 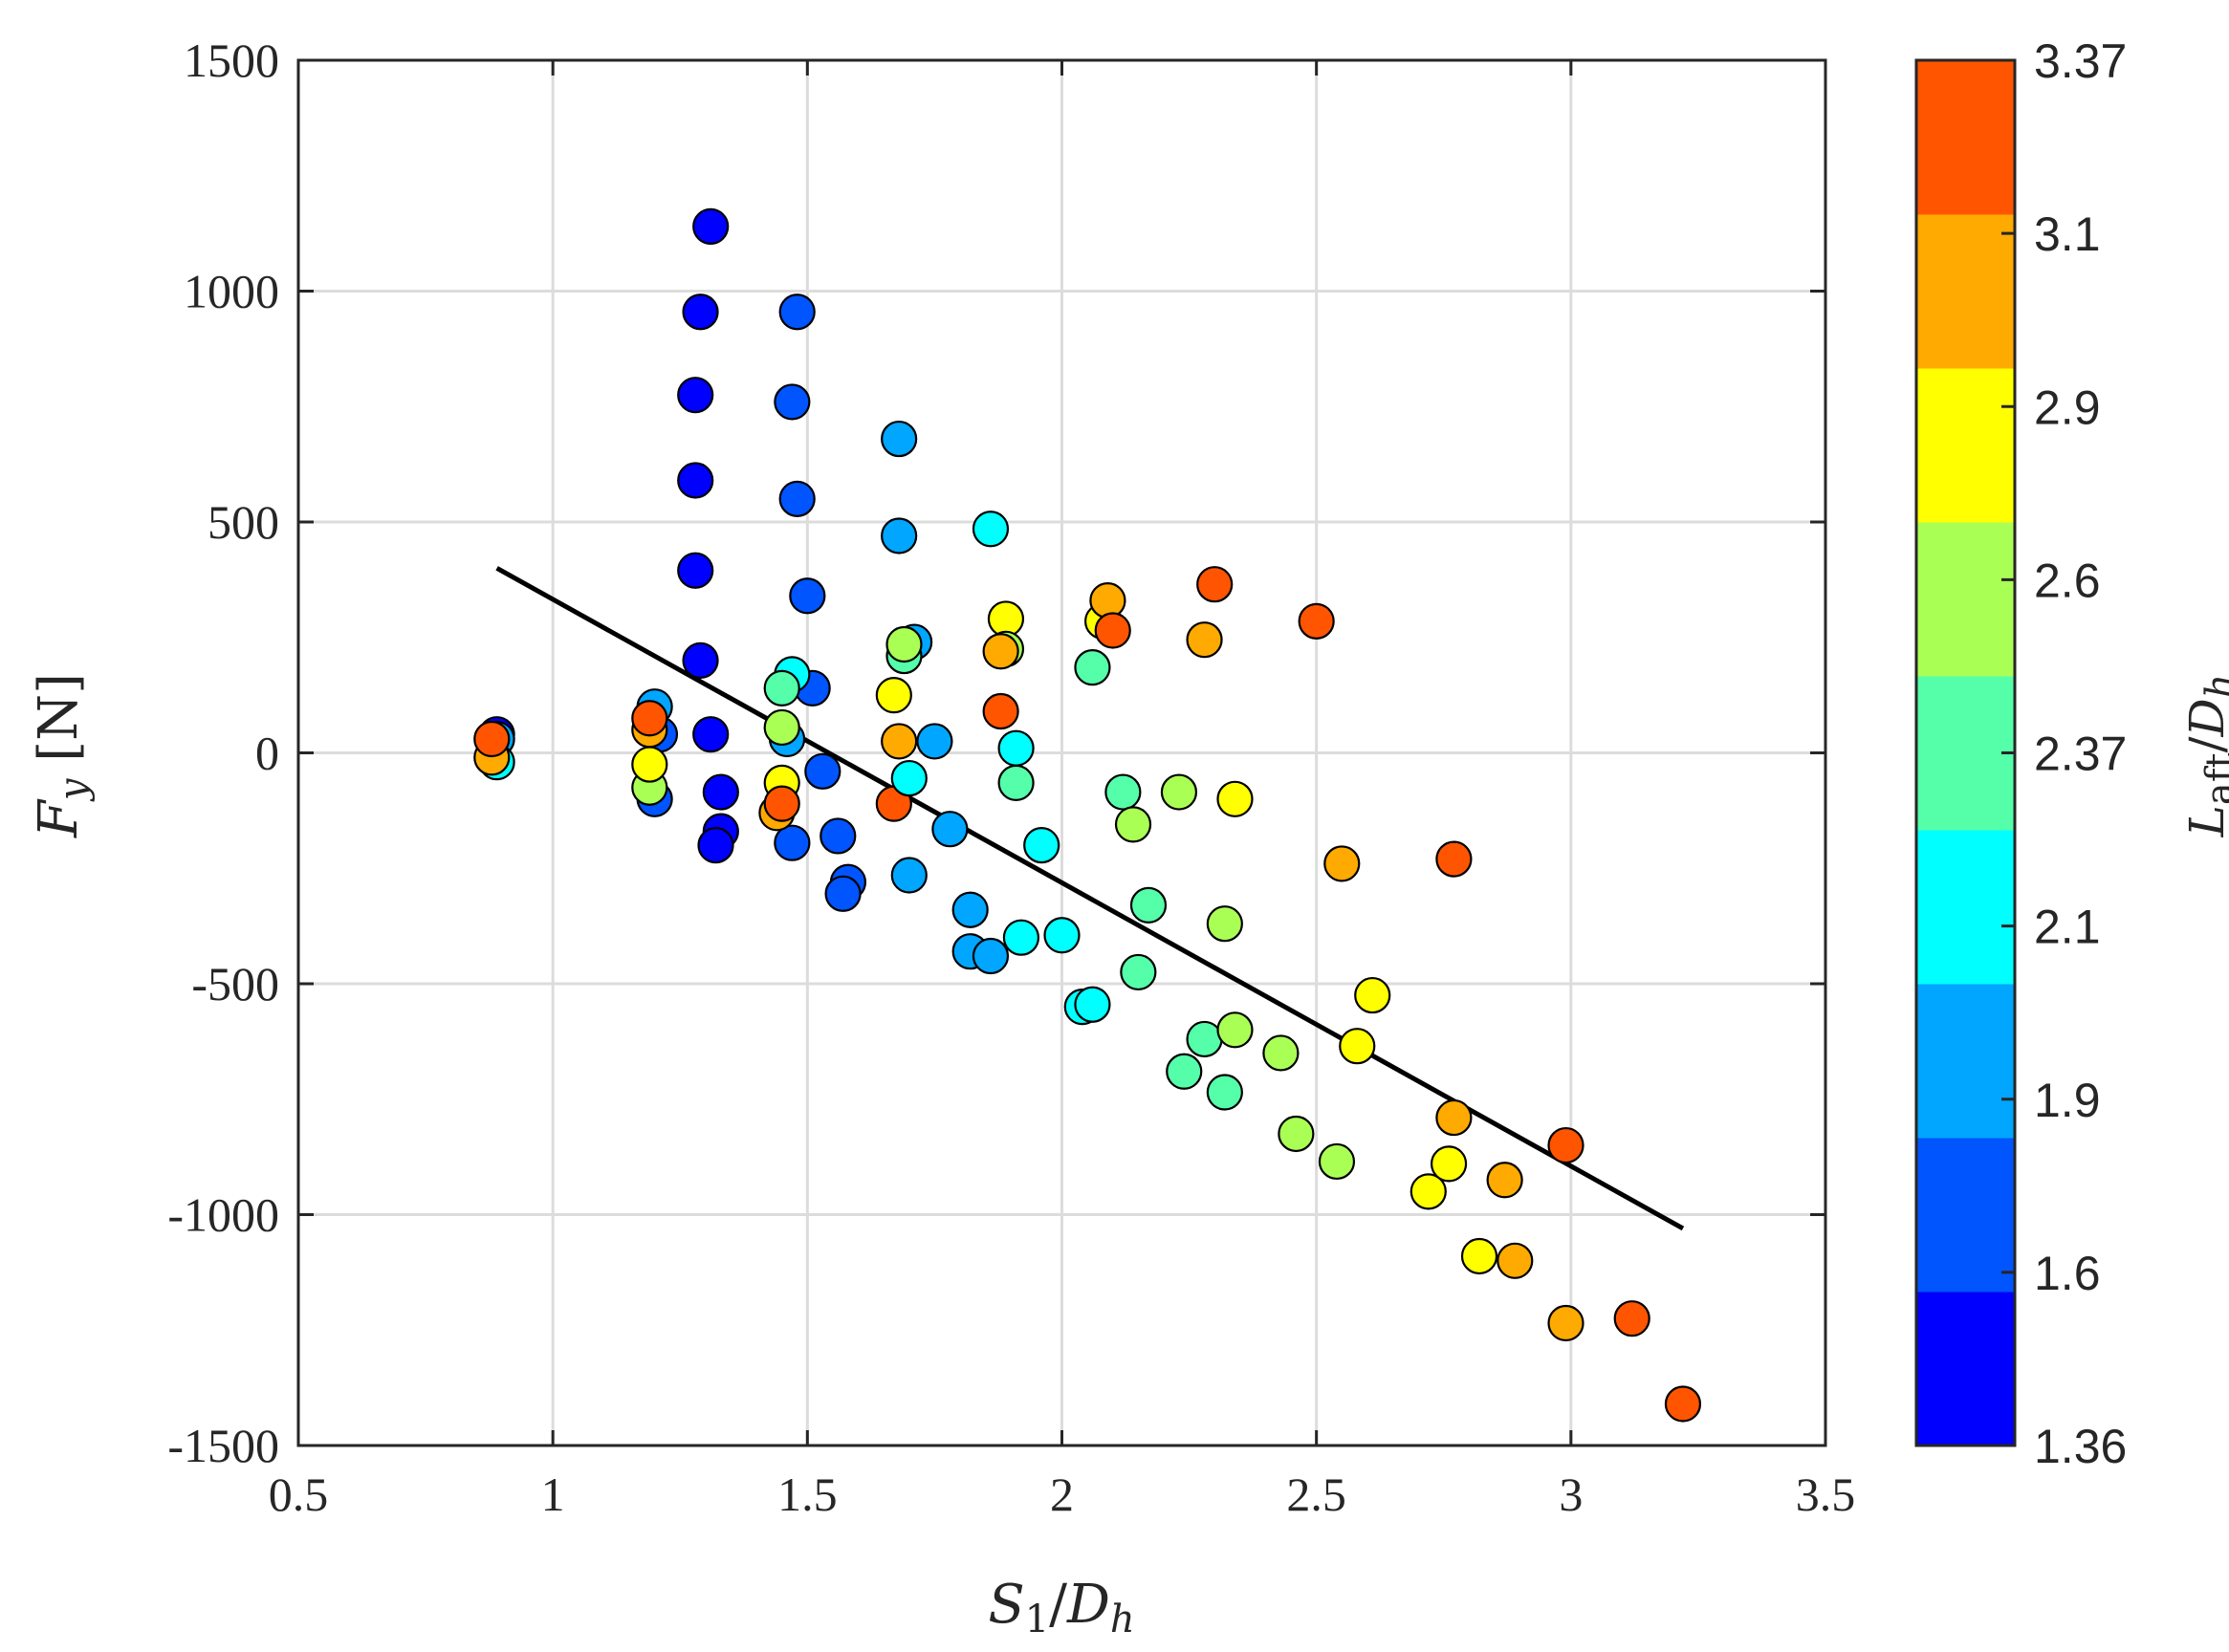 What do you see at coordinates (232, 291) in the screenshot?
I see `y-tick-label: 1000` at bounding box center [232, 291].